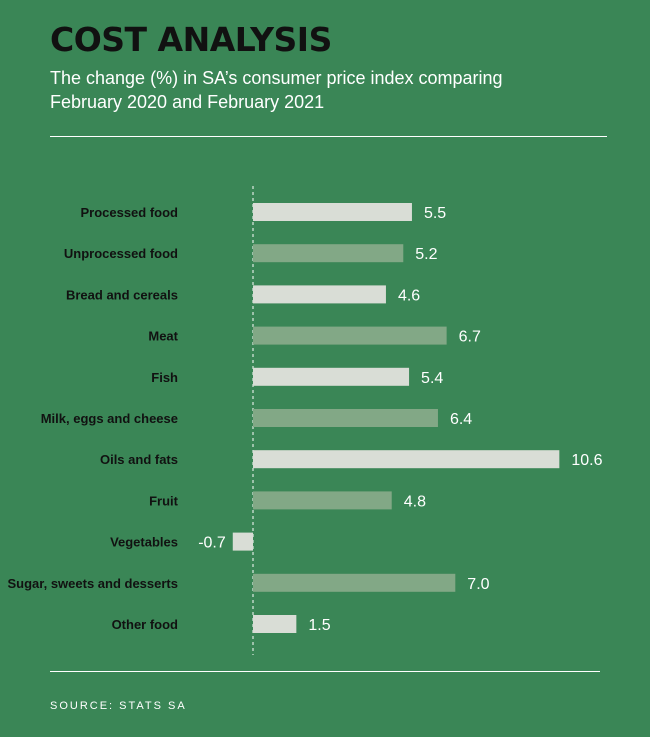 Image resolution: width=650 pixels, height=737 pixels. What do you see at coordinates (322, 500) in the screenshot?
I see `bar-fruit` at bounding box center [322, 500].